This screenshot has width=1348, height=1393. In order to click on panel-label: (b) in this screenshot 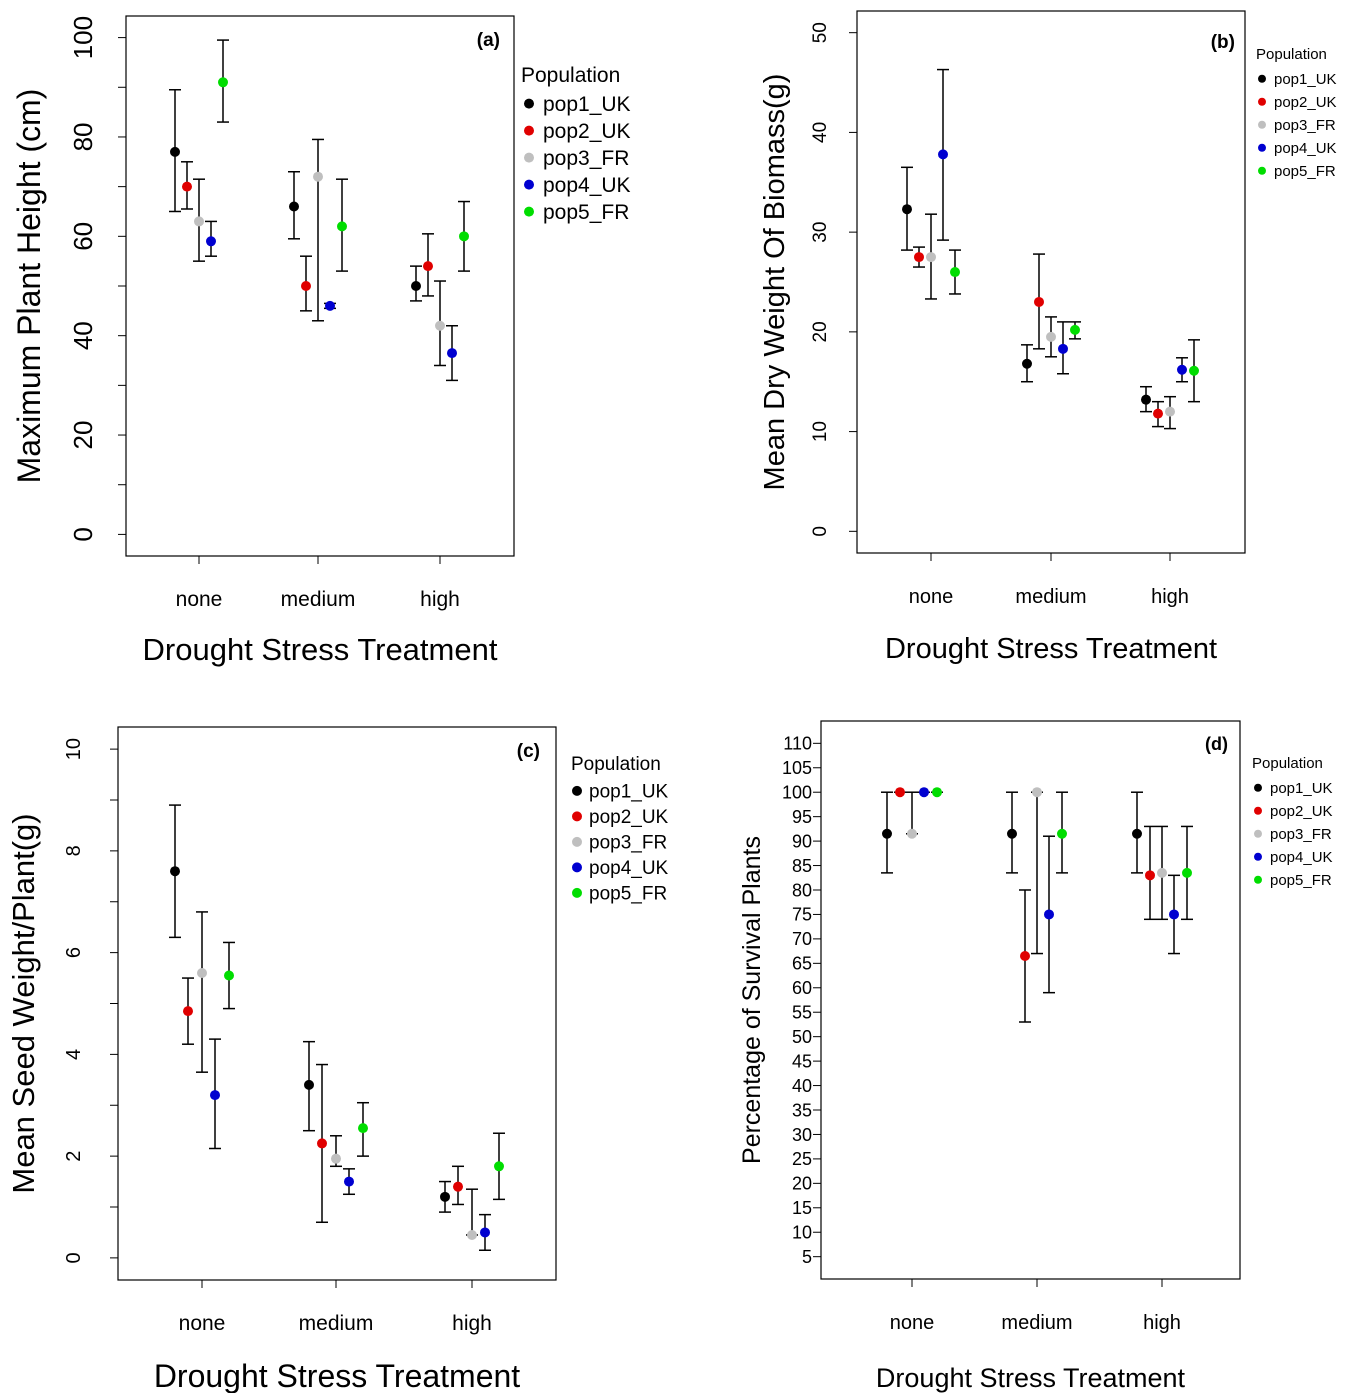, I will do `click(1223, 42)`.